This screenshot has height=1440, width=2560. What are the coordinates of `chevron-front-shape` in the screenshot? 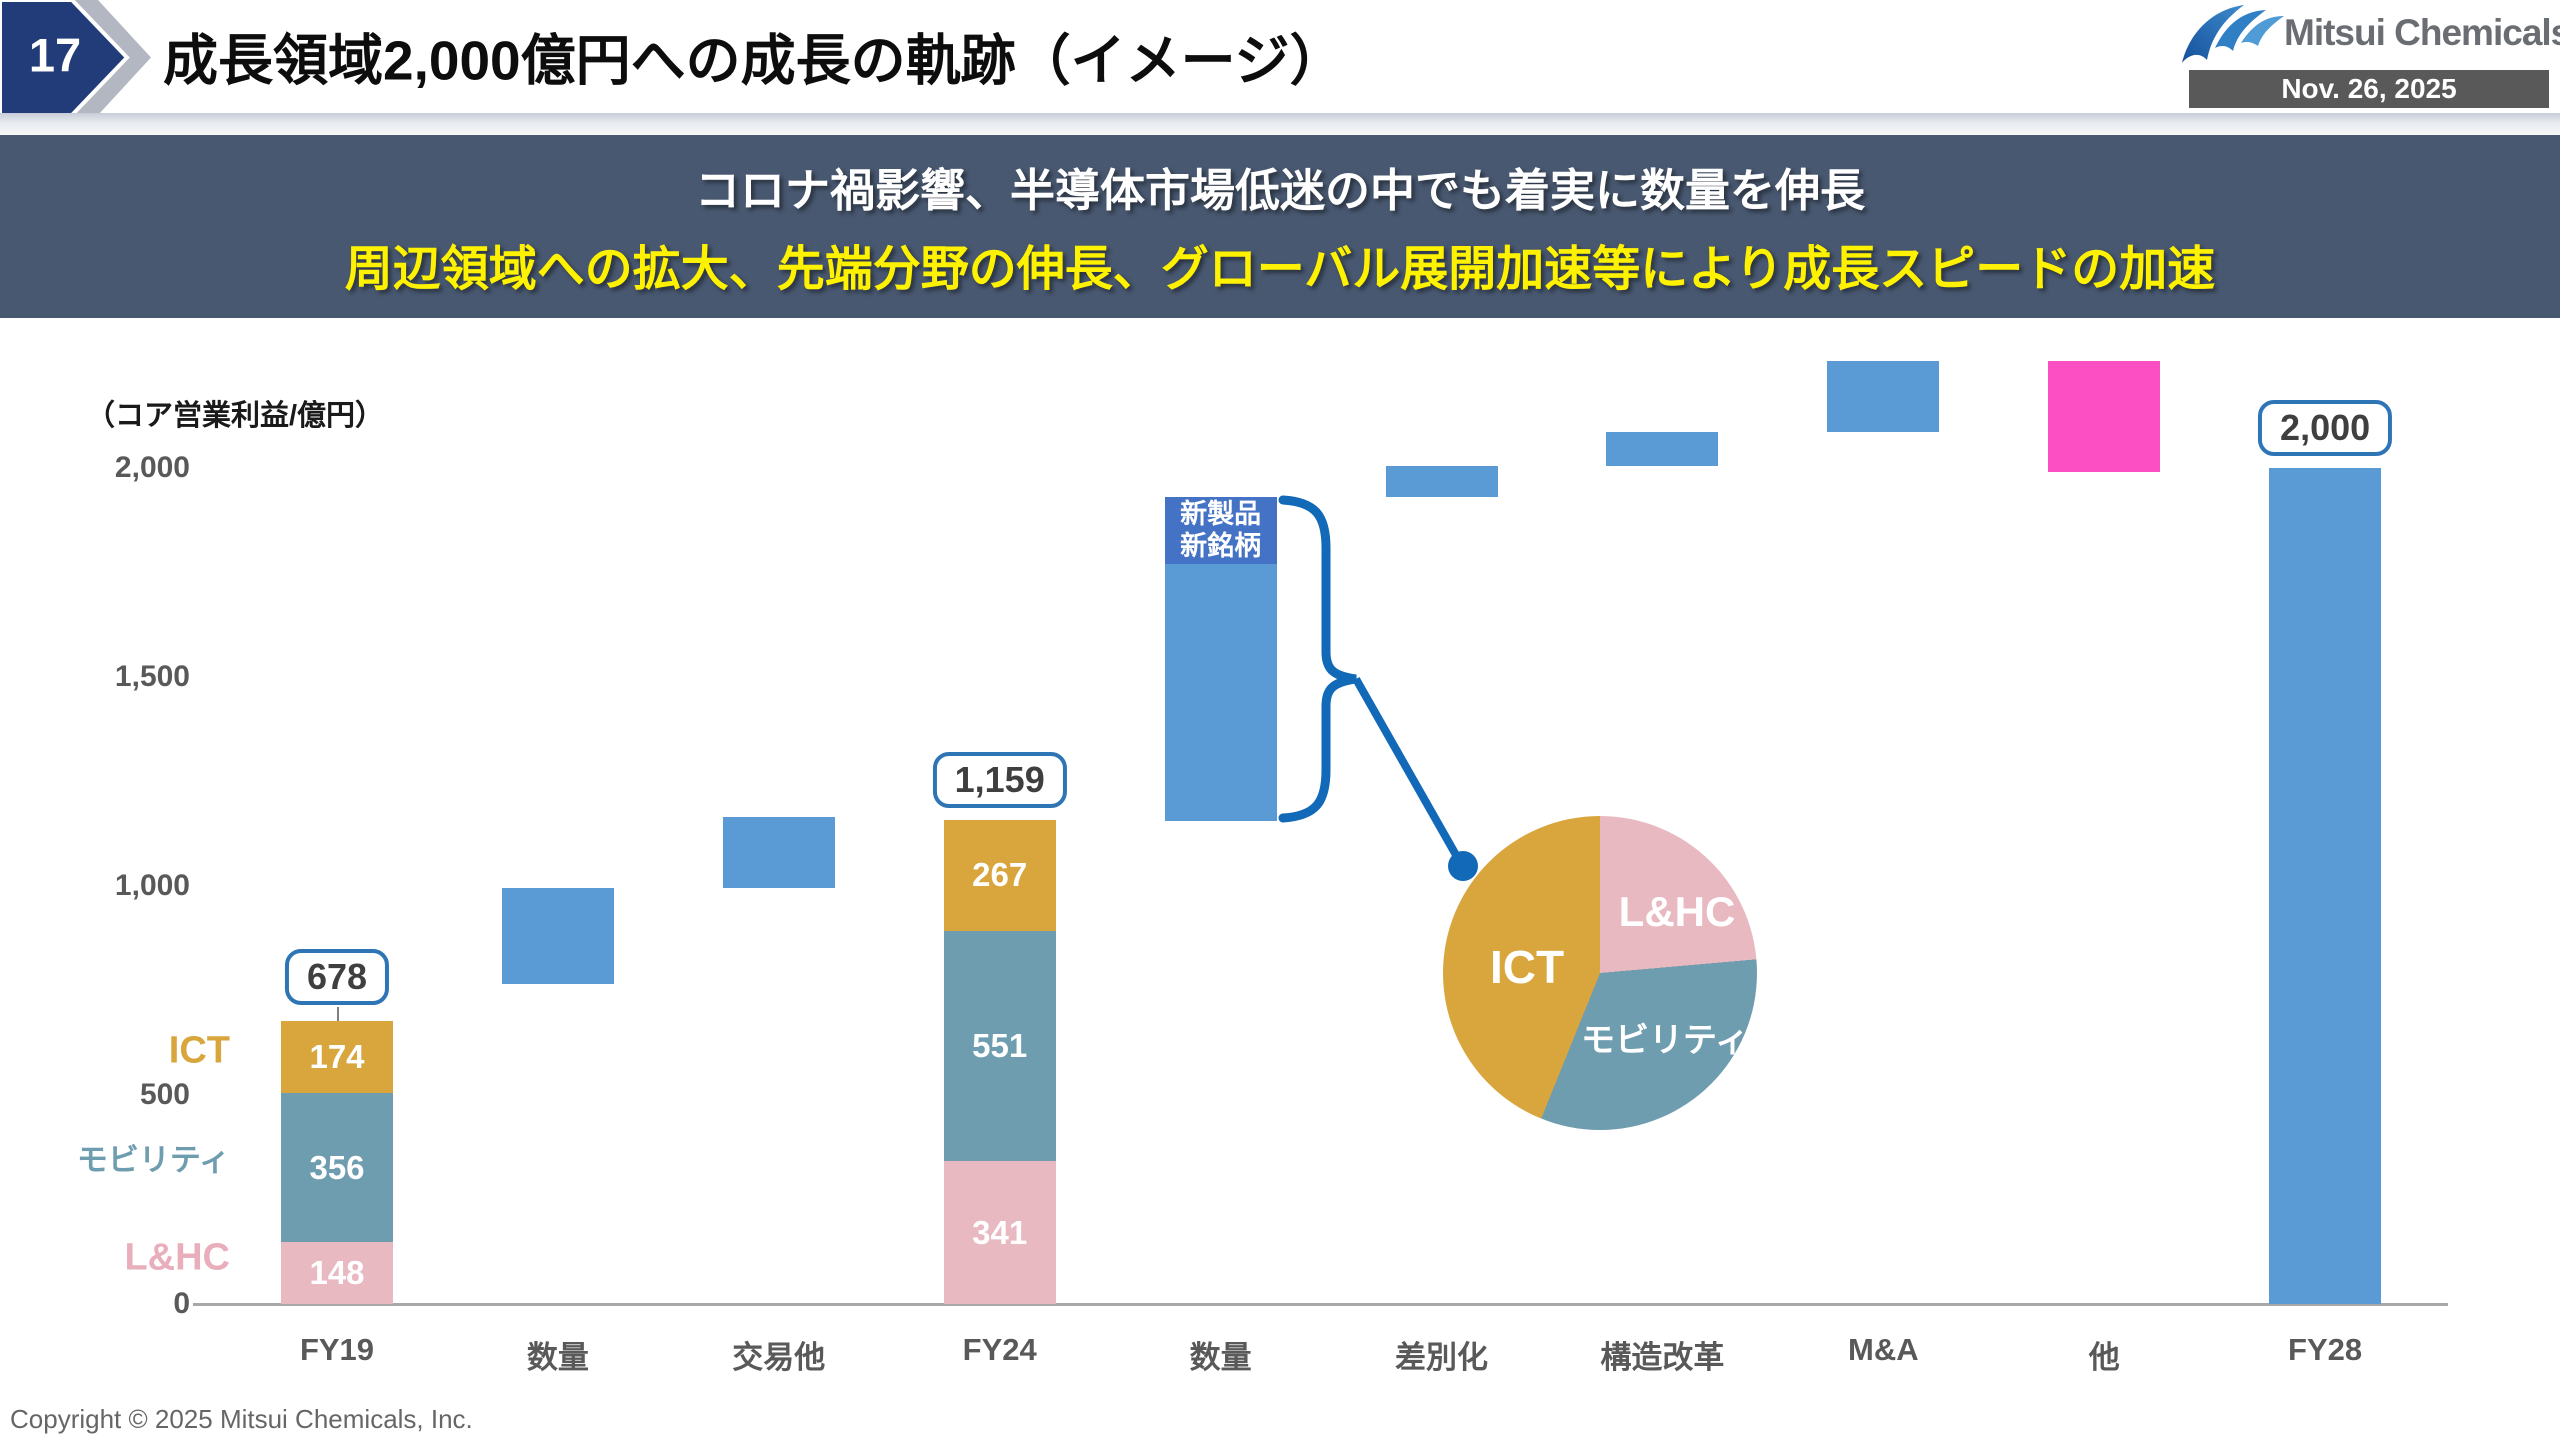 It's located at (65, 57).